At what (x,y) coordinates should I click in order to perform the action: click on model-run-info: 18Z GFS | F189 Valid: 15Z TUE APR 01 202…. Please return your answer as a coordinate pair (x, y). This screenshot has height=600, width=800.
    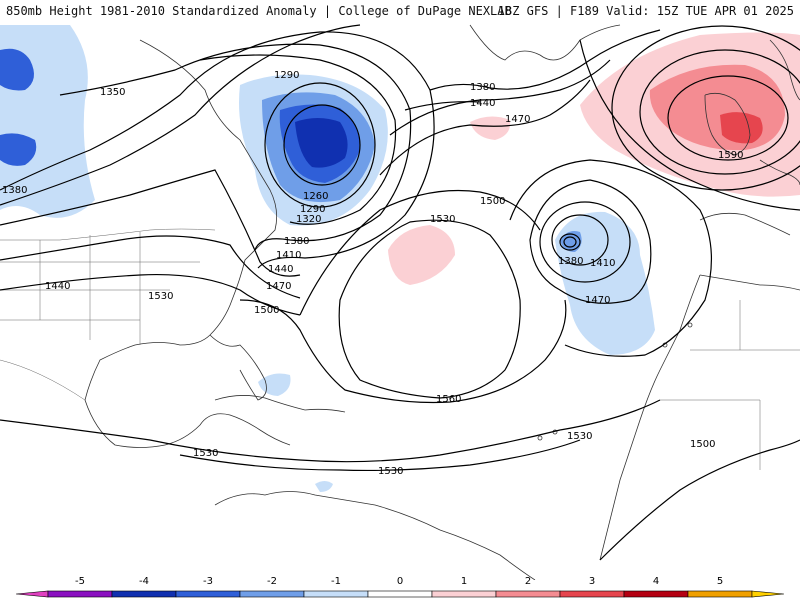
    Looking at the image, I should click on (645, 11).